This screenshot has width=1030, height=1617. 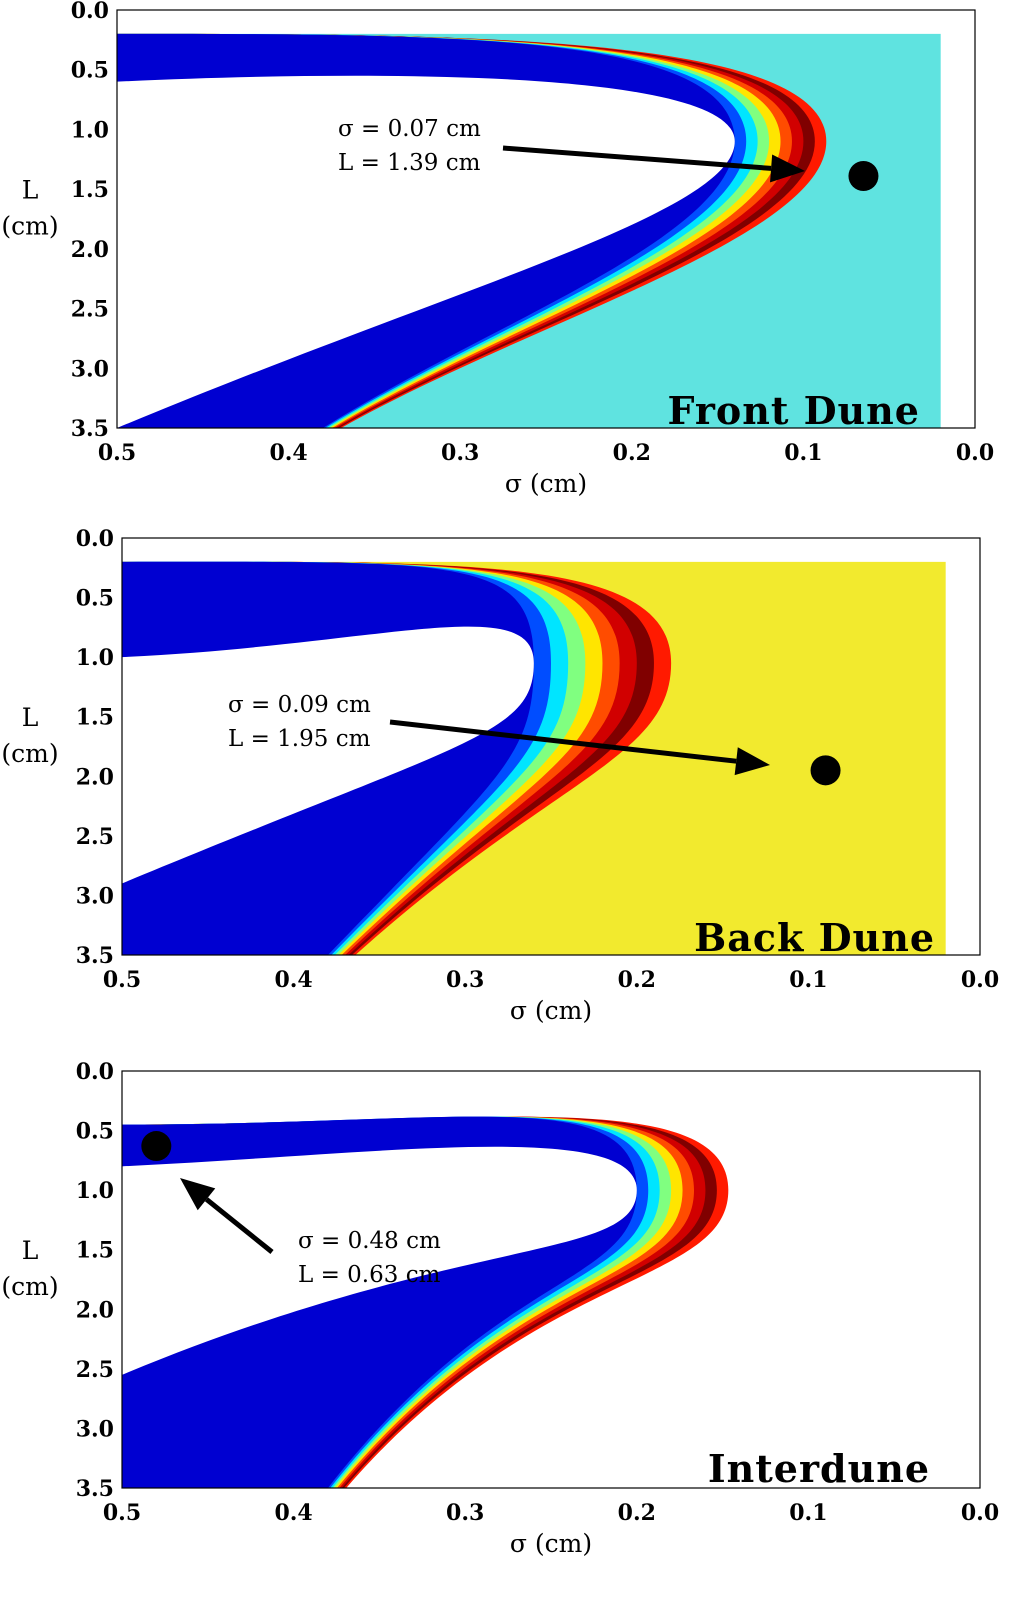 I want to click on annotation-sigma: σ = 0.07 cm, so click(x=409, y=129).